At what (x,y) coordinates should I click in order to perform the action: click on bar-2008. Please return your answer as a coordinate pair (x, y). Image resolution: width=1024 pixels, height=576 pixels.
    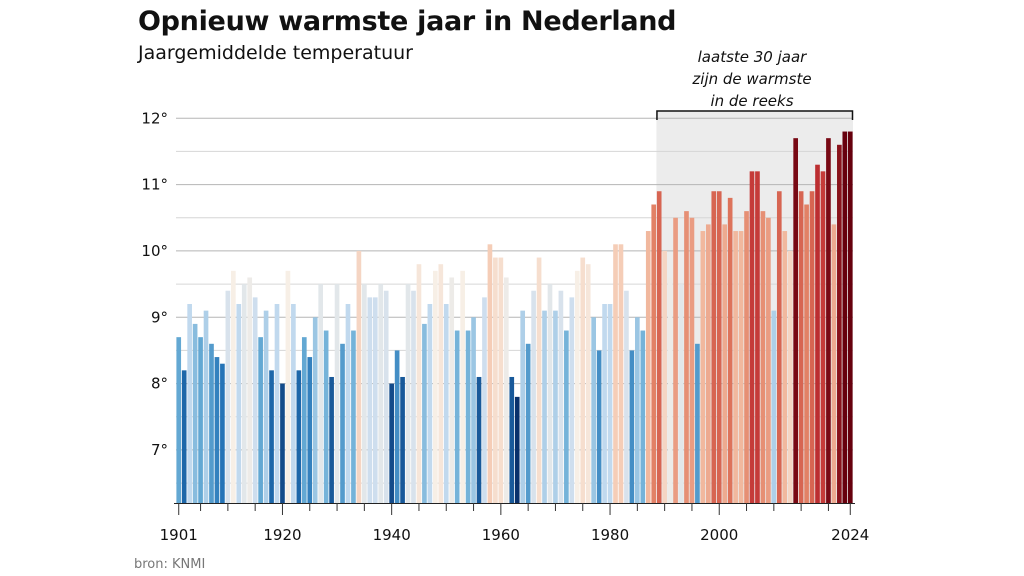
    Looking at the image, I should click on (763, 357).